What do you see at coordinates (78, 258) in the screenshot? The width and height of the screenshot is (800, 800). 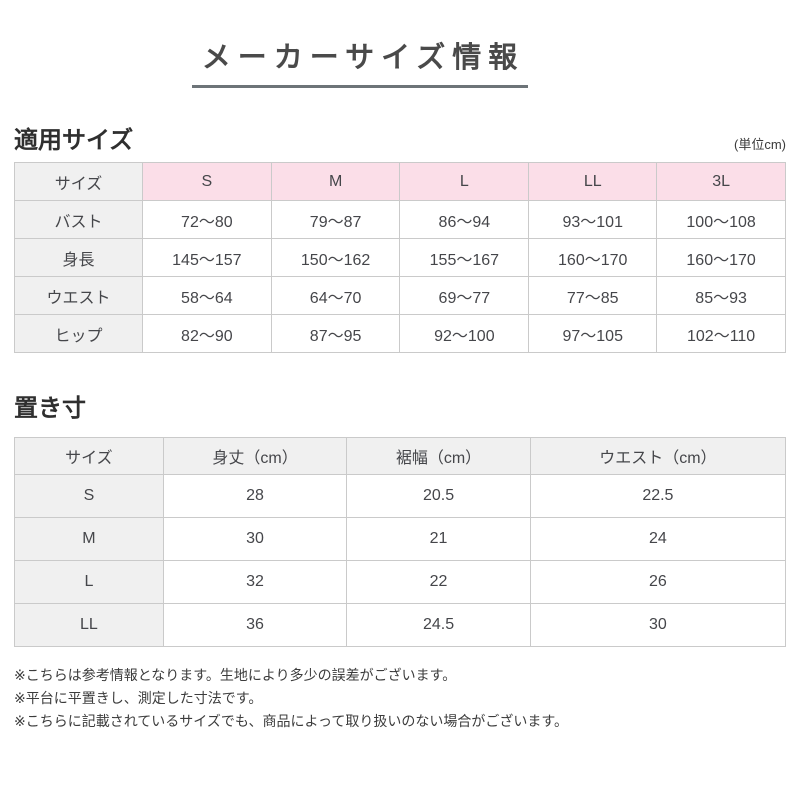 I see `row-label-cell: 身長` at bounding box center [78, 258].